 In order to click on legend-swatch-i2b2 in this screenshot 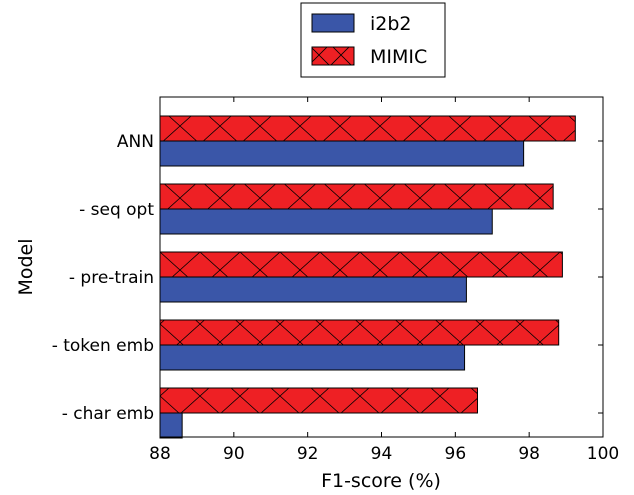, I will do `click(333, 23)`.